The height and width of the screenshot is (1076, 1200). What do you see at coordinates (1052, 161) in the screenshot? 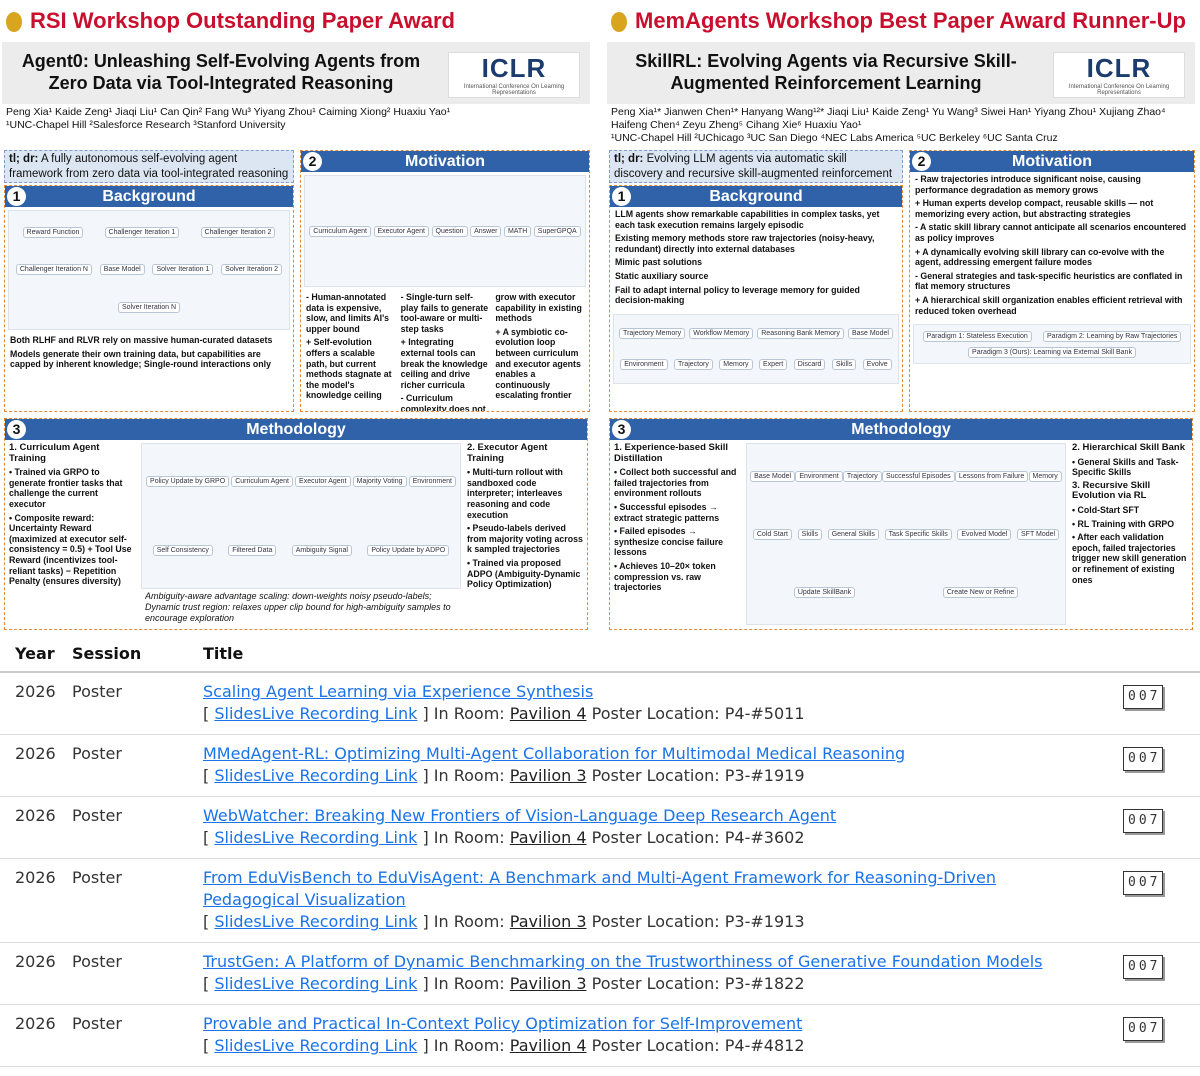
I see `section-heading: Motivation` at bounding box center [1052, 161].